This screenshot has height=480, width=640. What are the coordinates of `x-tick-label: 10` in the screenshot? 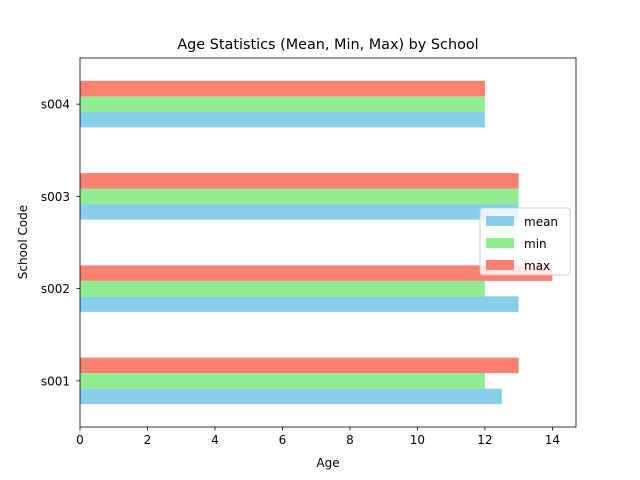 It's located at (417, 440).